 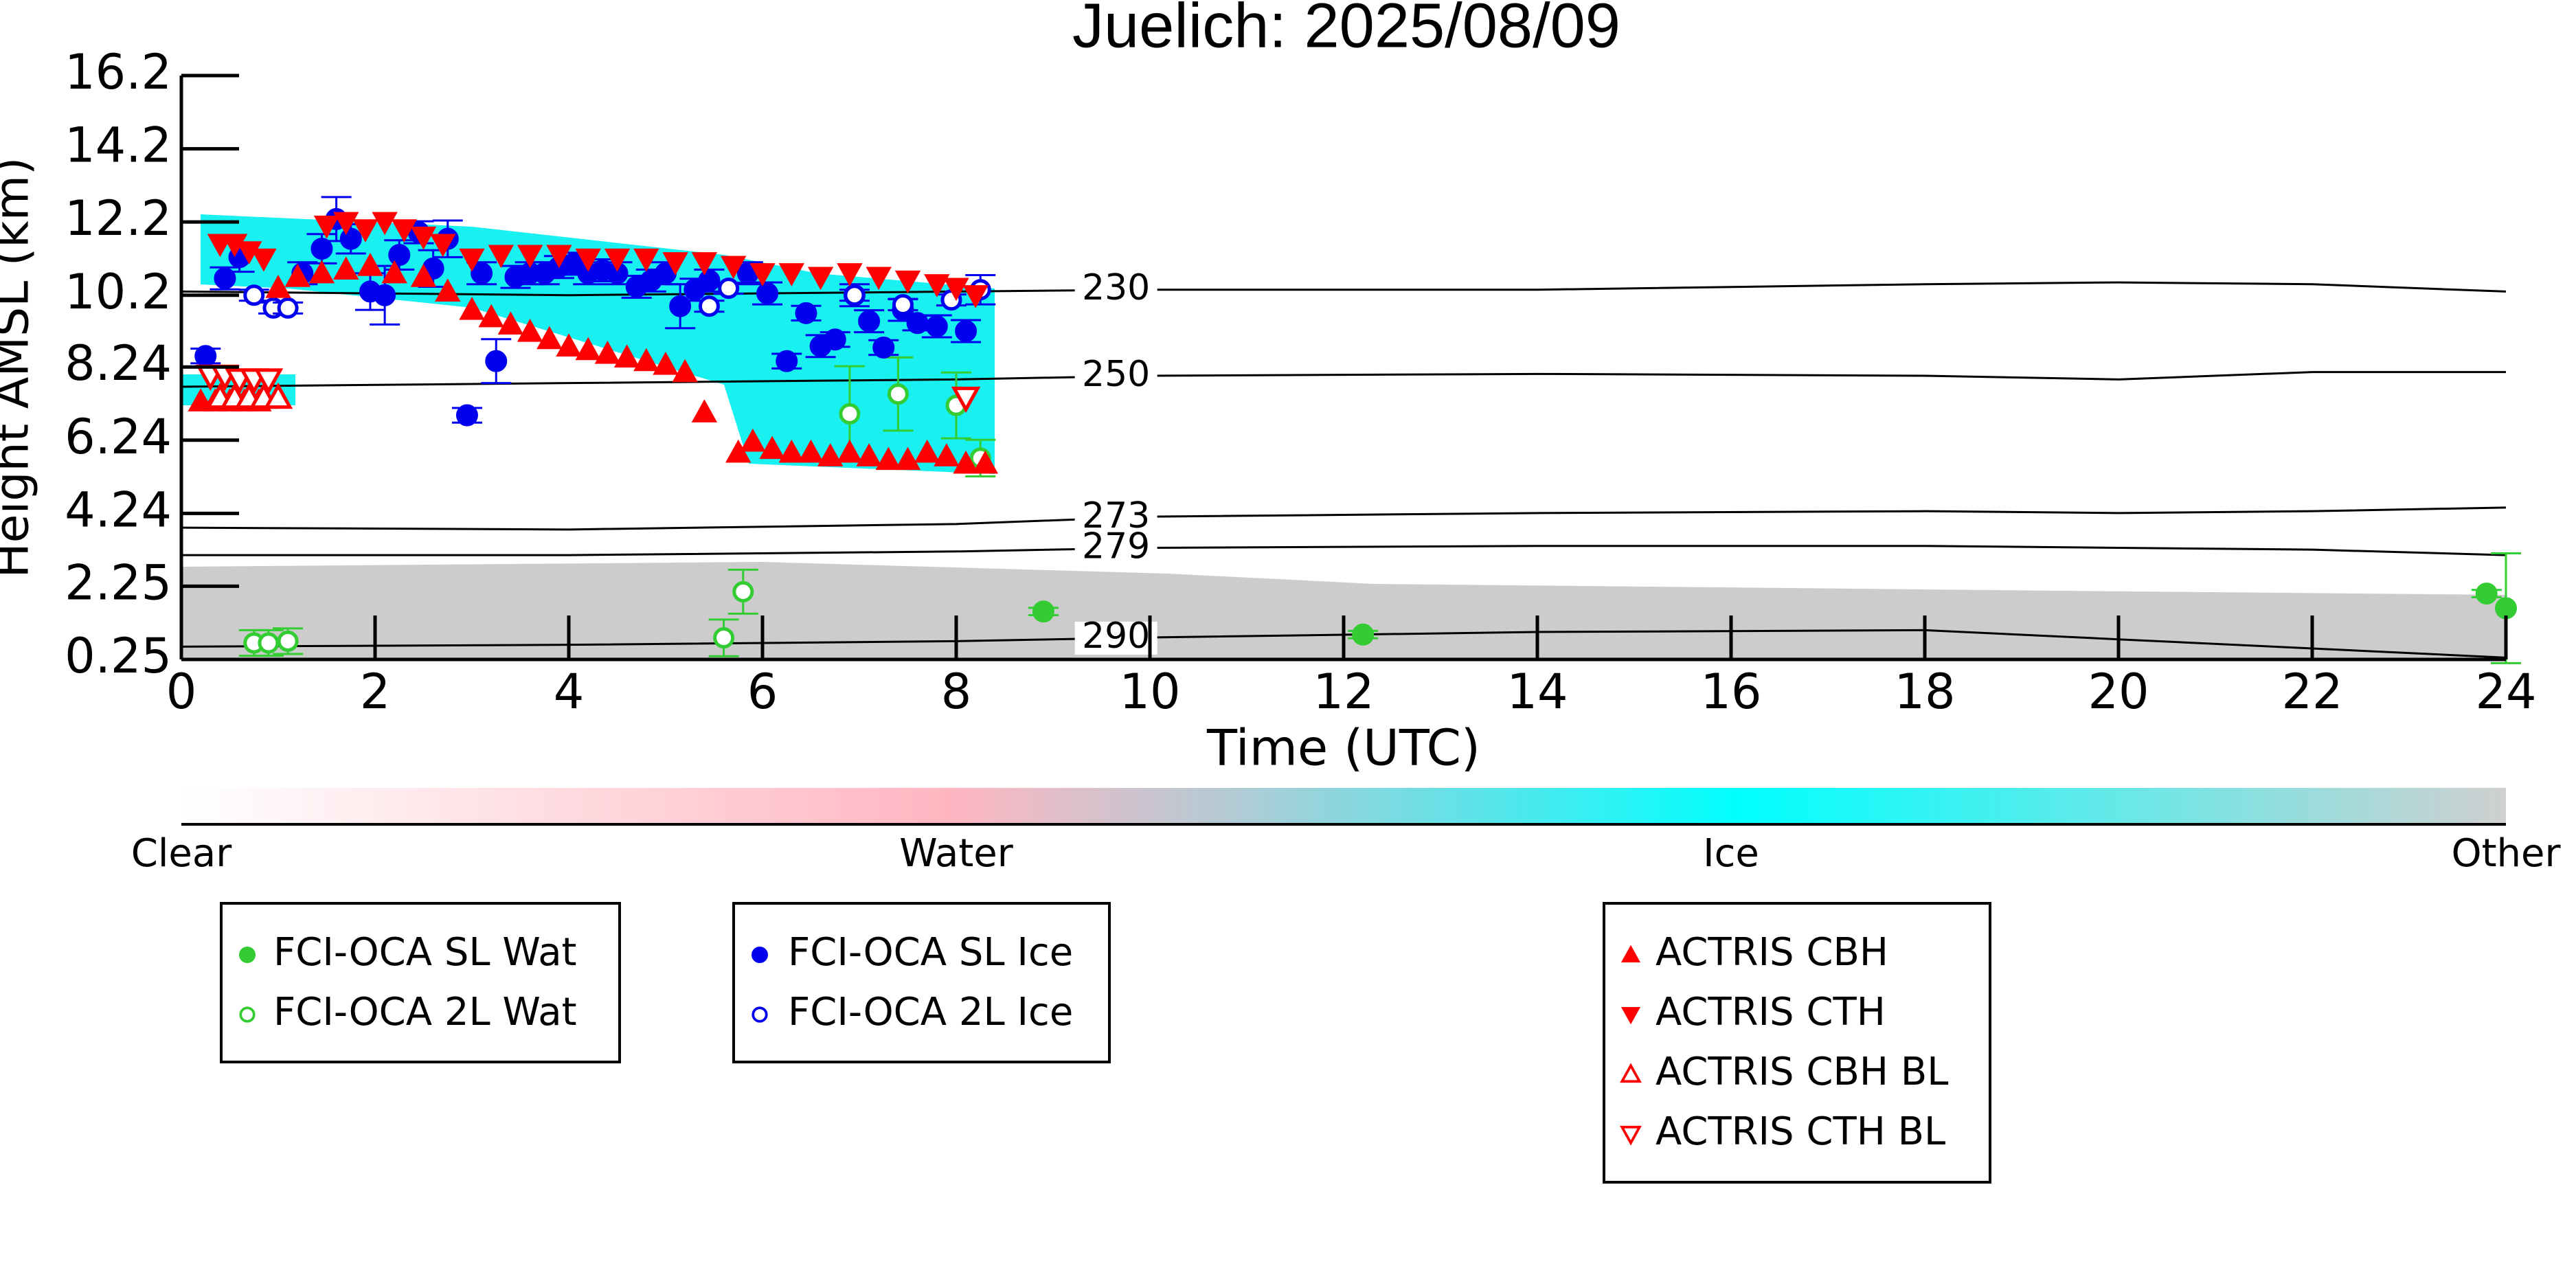 I want to click on isotherm-label: 279, so click(x=1116, y=546).